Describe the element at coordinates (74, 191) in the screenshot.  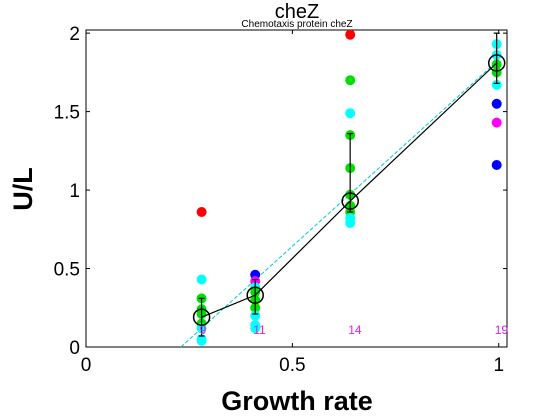
I see `y-tick-label: 1` at that location.